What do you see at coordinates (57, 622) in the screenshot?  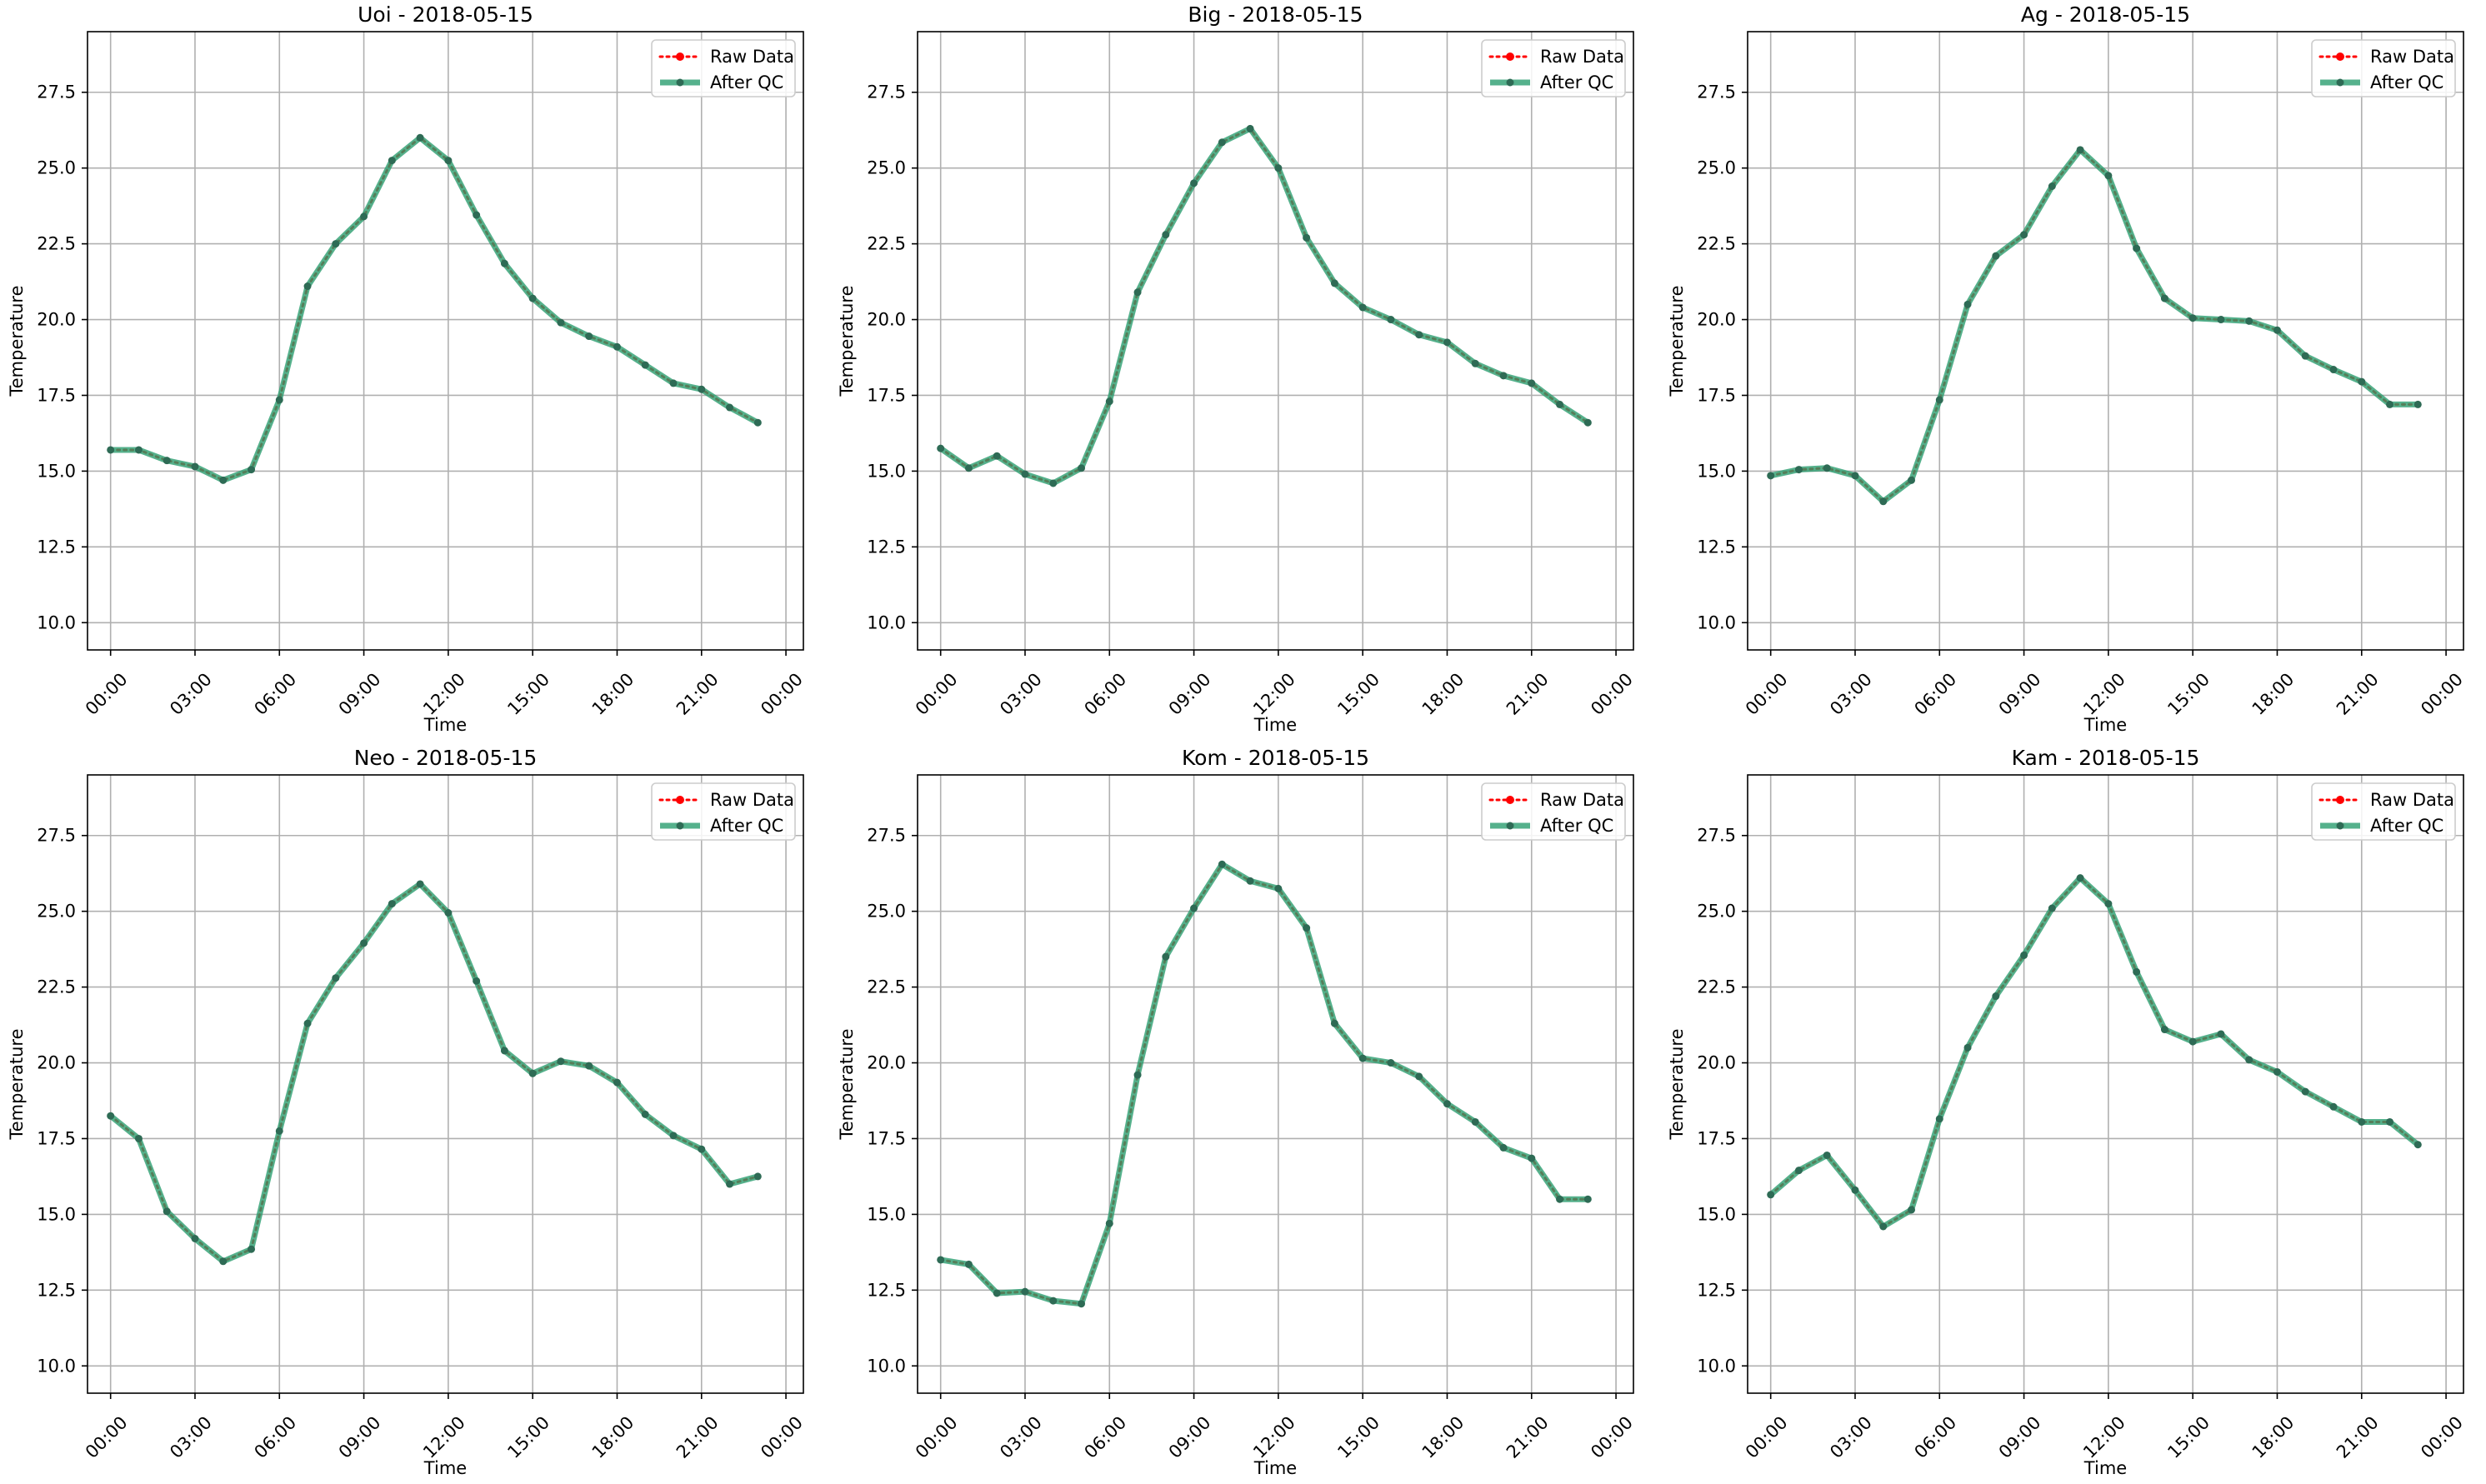 I see `y-tick-label: 10.0` at bounding box center [57, 622].